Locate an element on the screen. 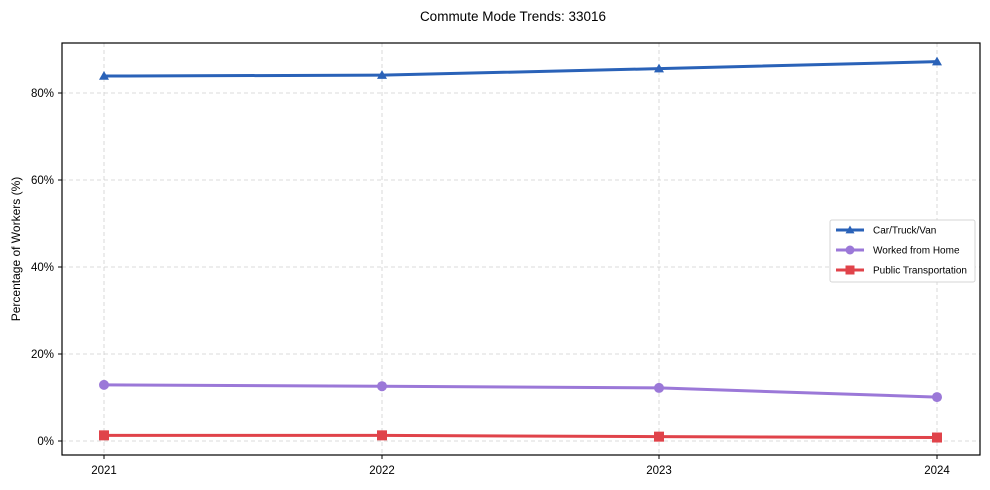 The height and width of the screenshot is (490, 990). legend-item: Worked from Home is located at coordinates (898, 251).